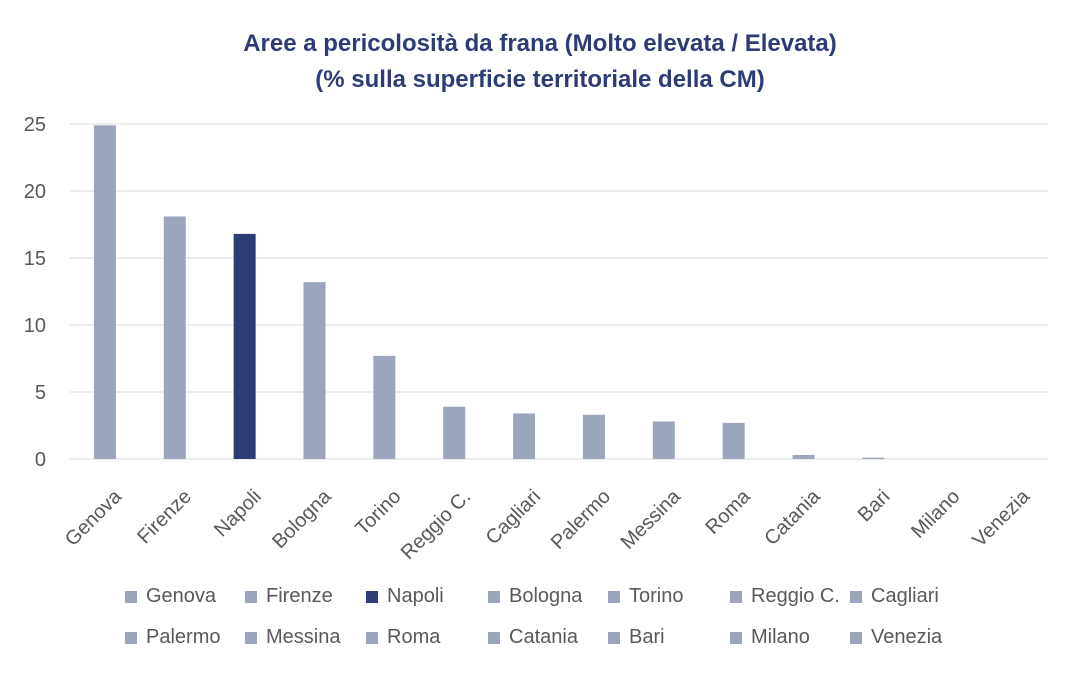  I want to click on legend-item: Messina, so click(292, 637).